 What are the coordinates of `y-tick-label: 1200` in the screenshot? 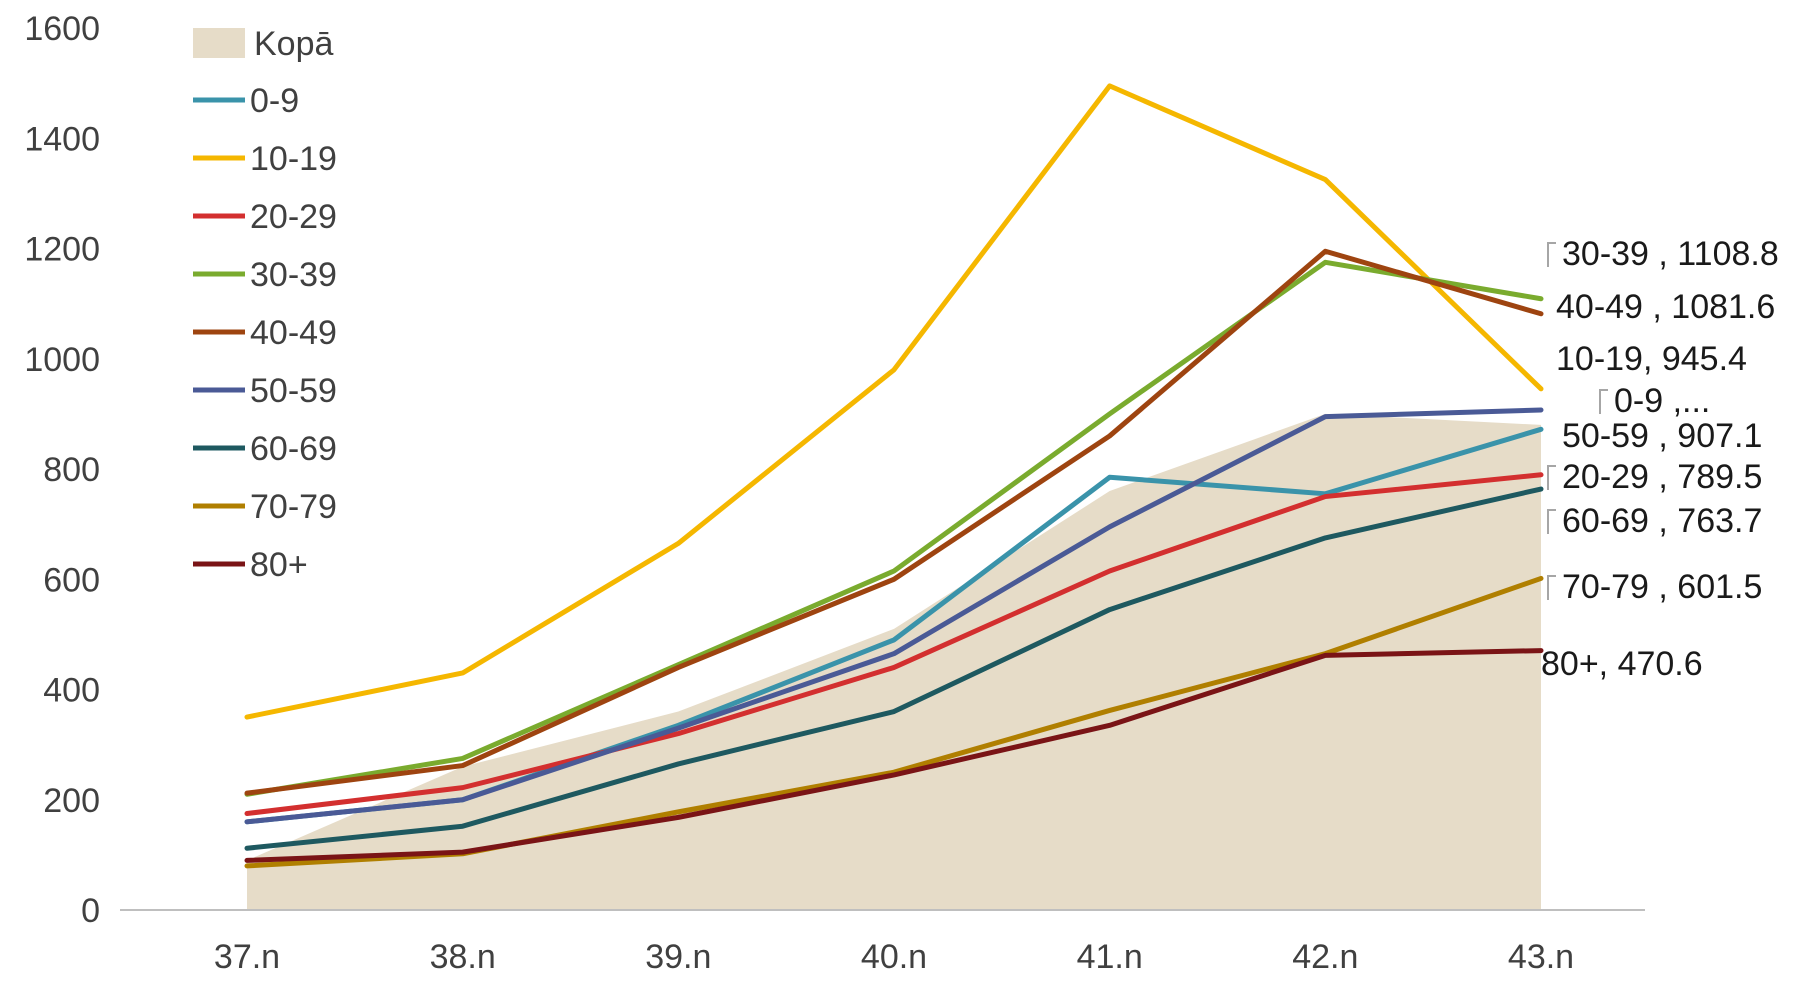 It's located at (62, 250).